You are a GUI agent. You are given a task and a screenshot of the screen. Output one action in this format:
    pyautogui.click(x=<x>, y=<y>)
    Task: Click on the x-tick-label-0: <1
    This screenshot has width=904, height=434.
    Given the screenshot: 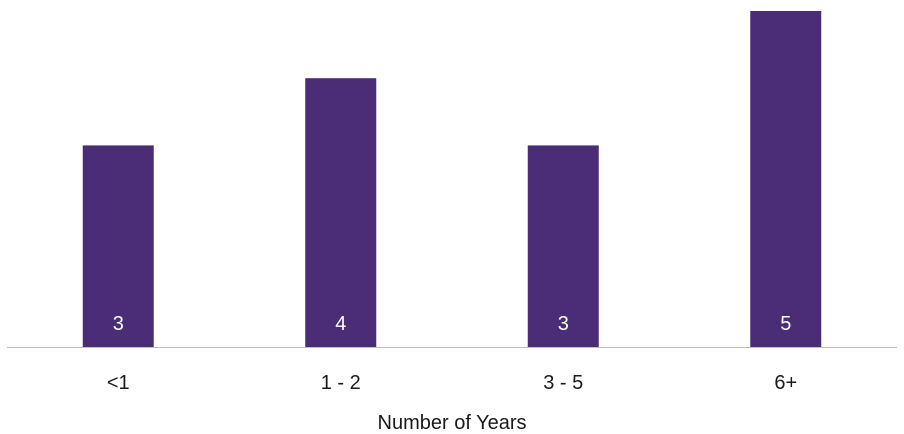 What is the action you would take?
    pyautogui.click(x=118, y=383)
    